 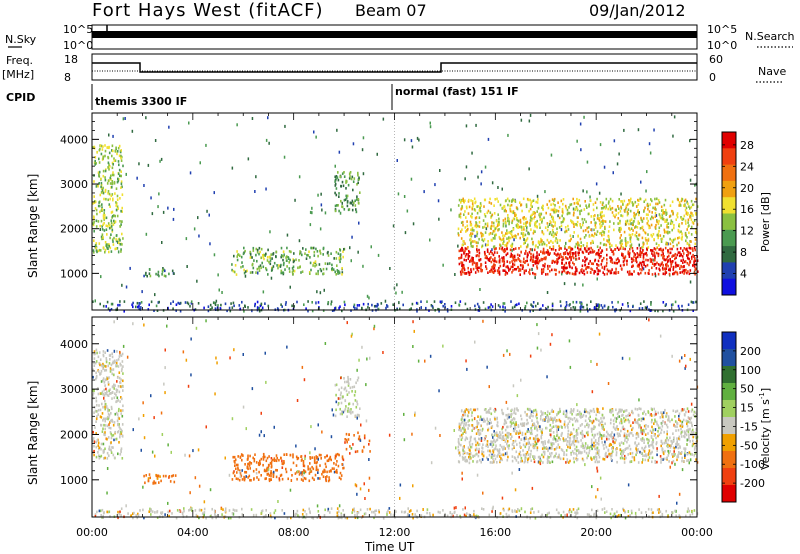 I want to click on nsearch-lo: 10^0, so click(x=722, y=45).